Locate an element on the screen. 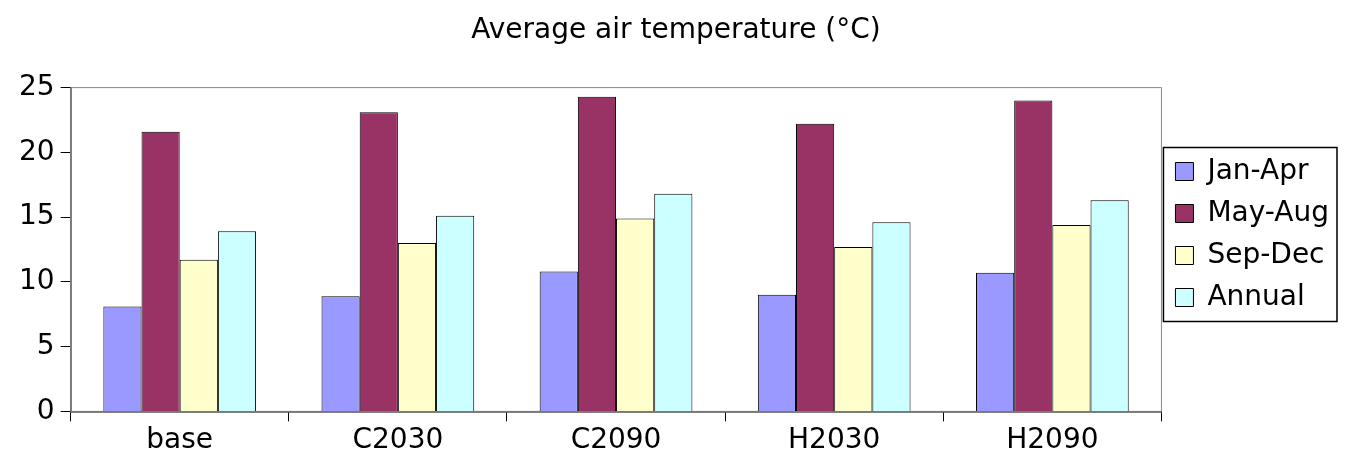 The image size is (1357, 461). y-tick-label: 15 is located at coordinates (36, 215).